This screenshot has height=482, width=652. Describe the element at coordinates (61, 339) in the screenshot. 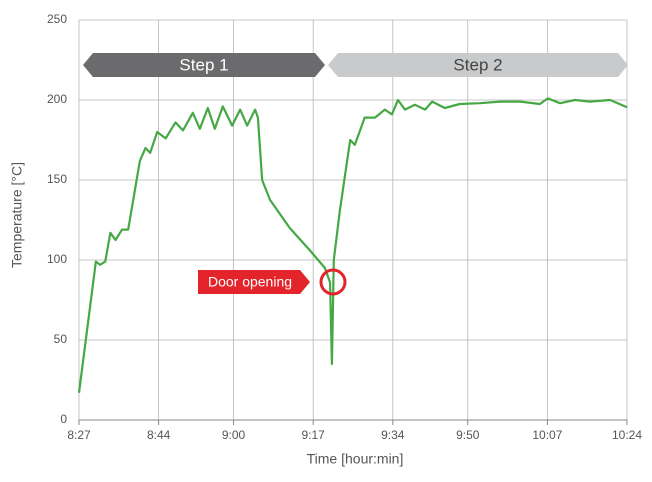

I see `y-tick-label: 50` at that location.